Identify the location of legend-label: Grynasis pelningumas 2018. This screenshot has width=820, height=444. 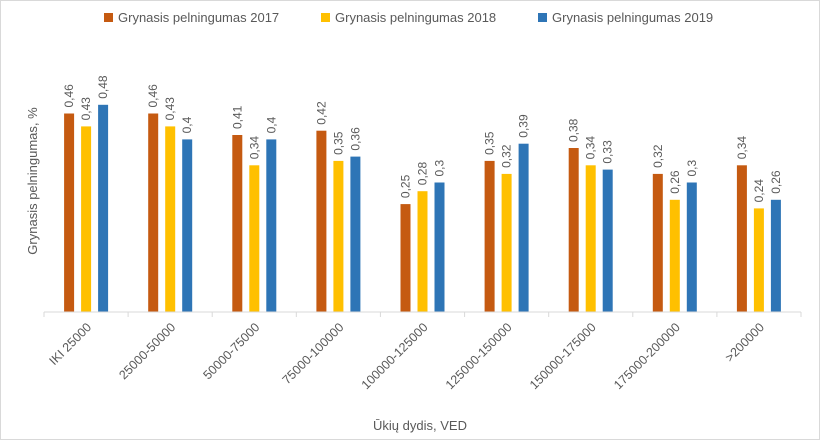
(415, 17).